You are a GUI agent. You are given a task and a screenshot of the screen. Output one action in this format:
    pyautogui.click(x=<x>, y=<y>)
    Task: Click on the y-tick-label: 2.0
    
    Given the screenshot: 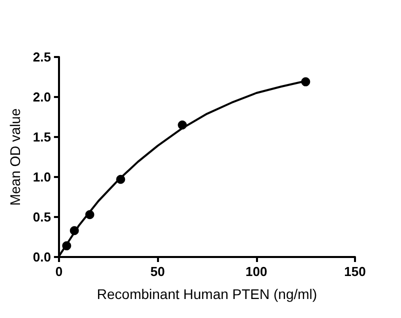 What is the action you would take?
    pyautogui.click(x=41, y=97)
    